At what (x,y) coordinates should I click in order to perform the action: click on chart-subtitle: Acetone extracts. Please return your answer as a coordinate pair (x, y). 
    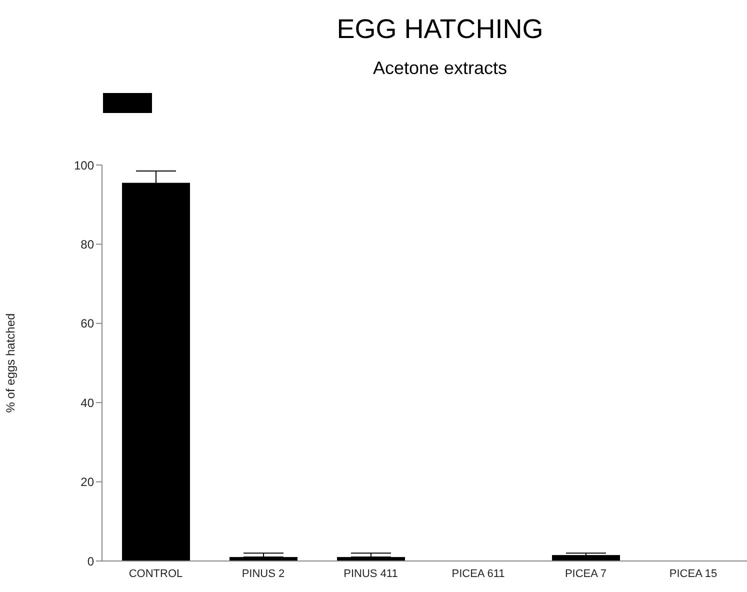
    Looking at the image, I should click on (440, 68).